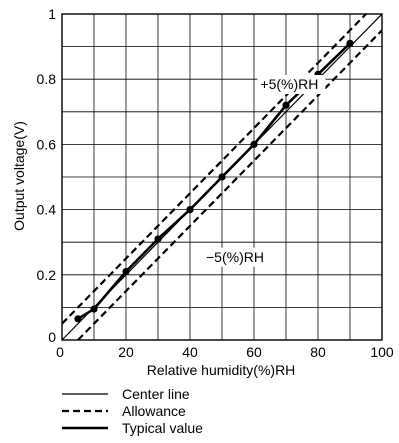  What do you see at coordinates (47, 210) in the screenshot?
I see `y-tick-label: 0.4` at bounding box center [47, 210].